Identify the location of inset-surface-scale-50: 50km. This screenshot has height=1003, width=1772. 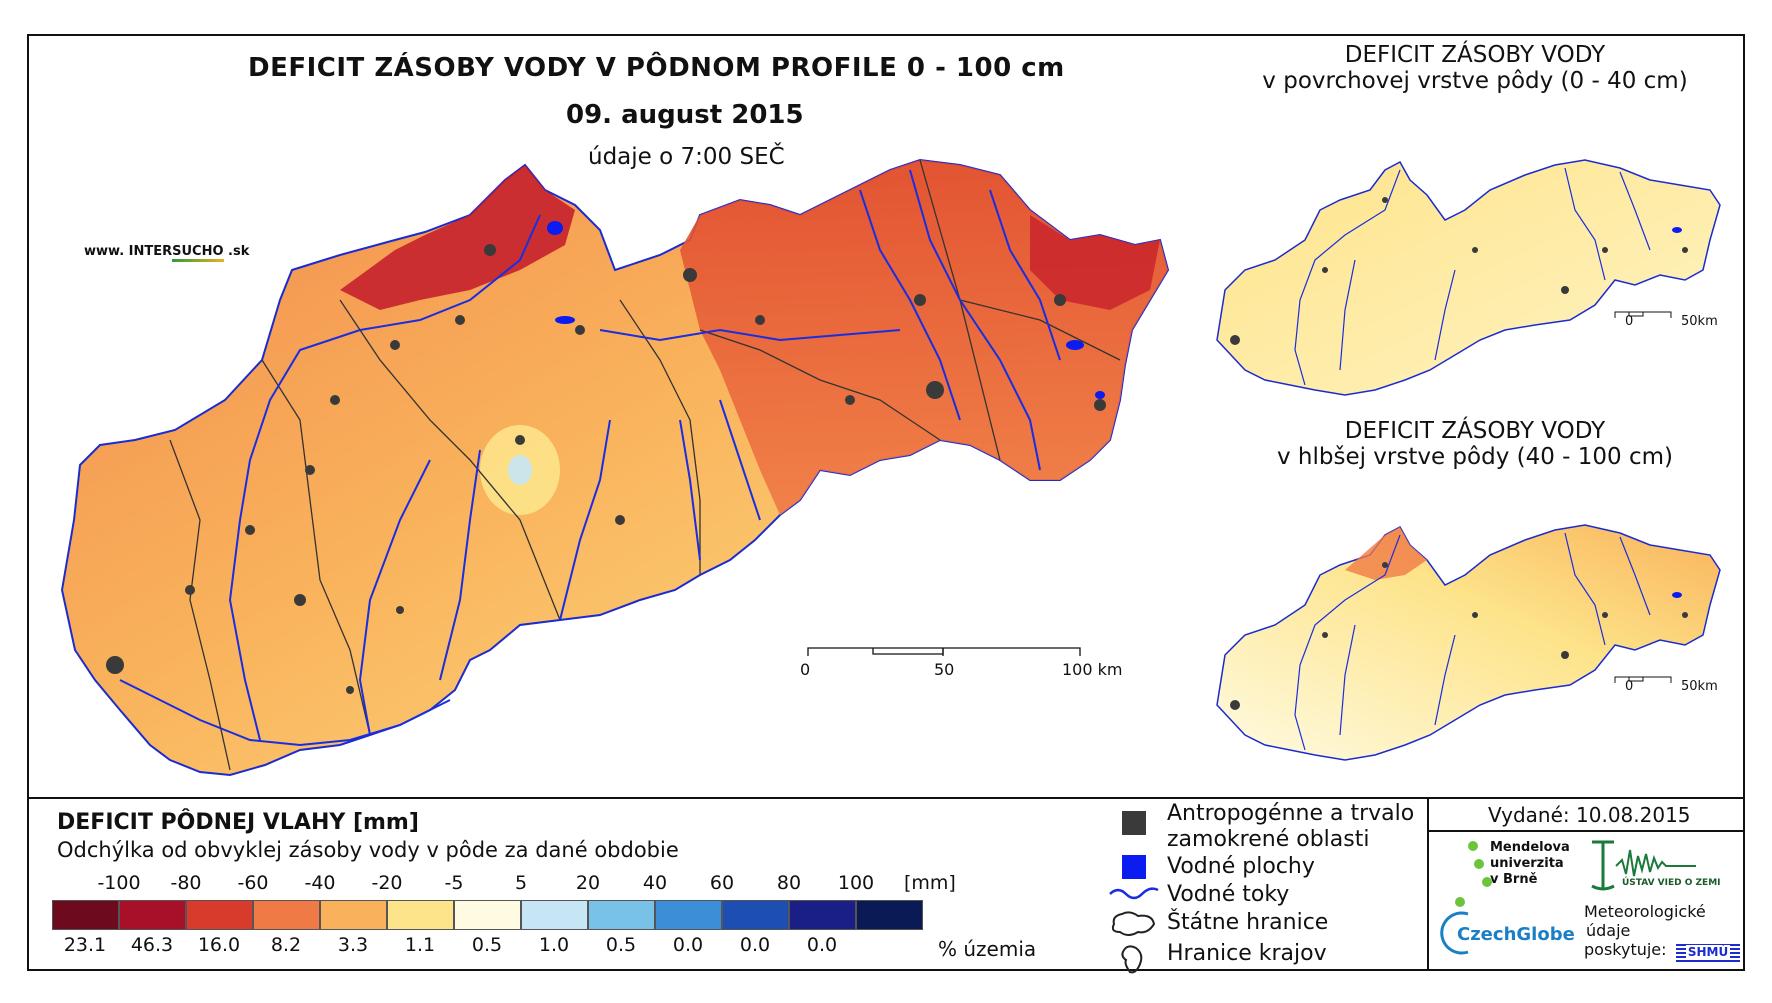
(1699, 321).